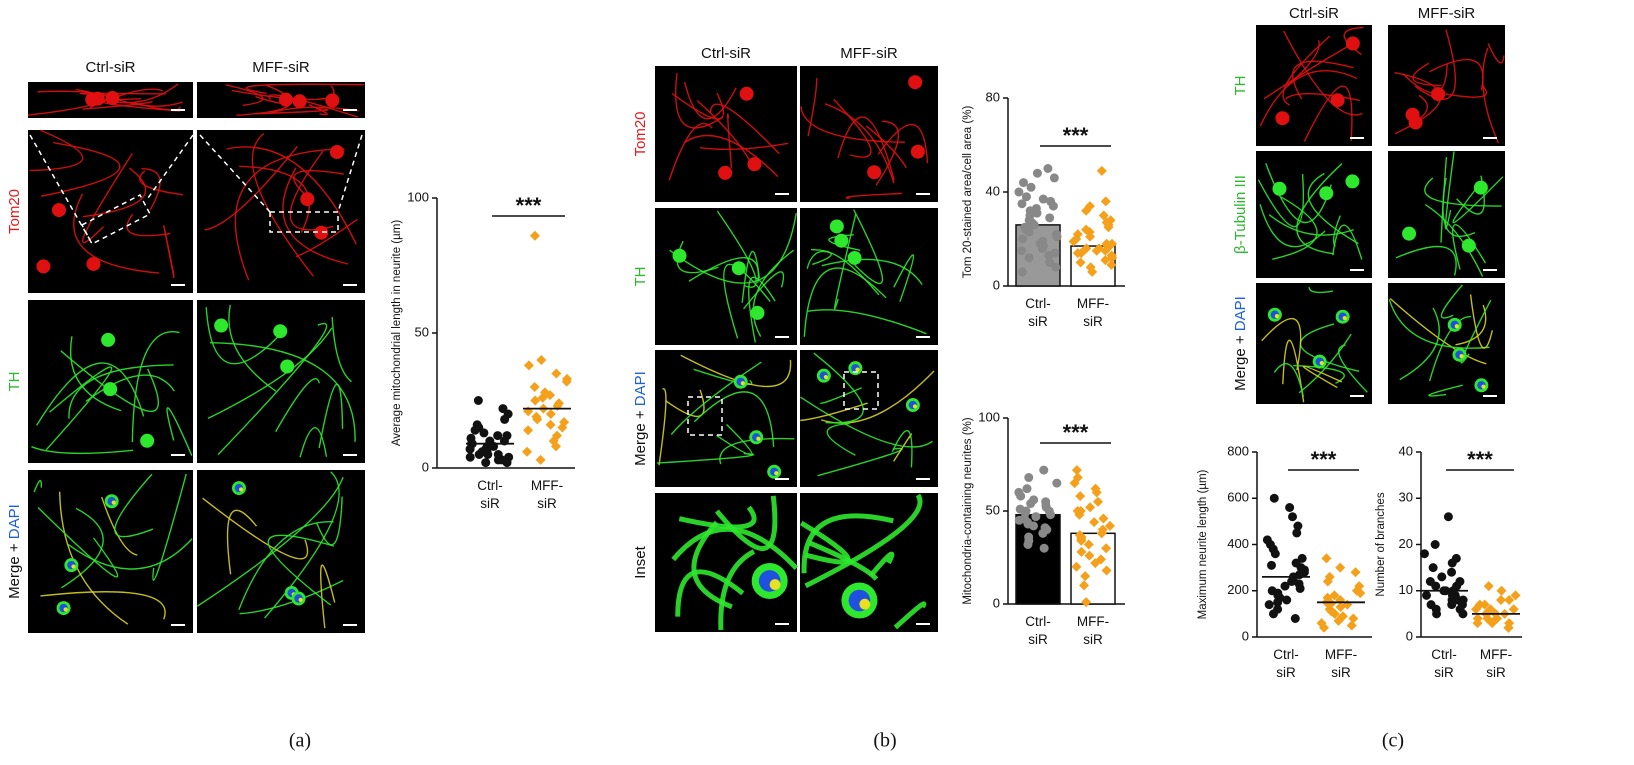 This screenshot has width=1634, height=765. What do you see at coordinates (996, 284) in the screenshot?
I see `y-tick-label: 0` at bounding box center [996, 284].